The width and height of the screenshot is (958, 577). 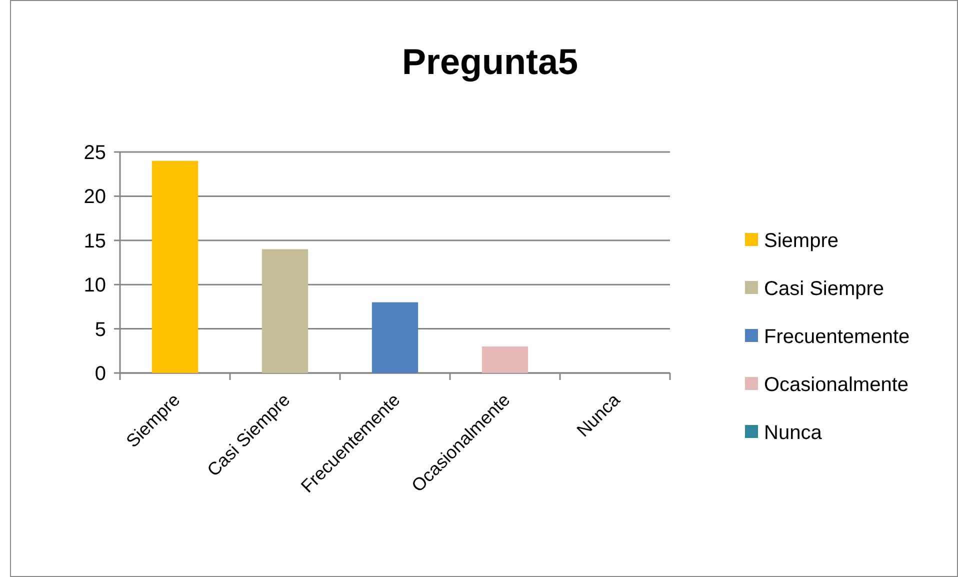 What do you see at coordinates (100, 374) in the screenshot?
I see `y-tick-label: 0` at bounding box center [100, 374].